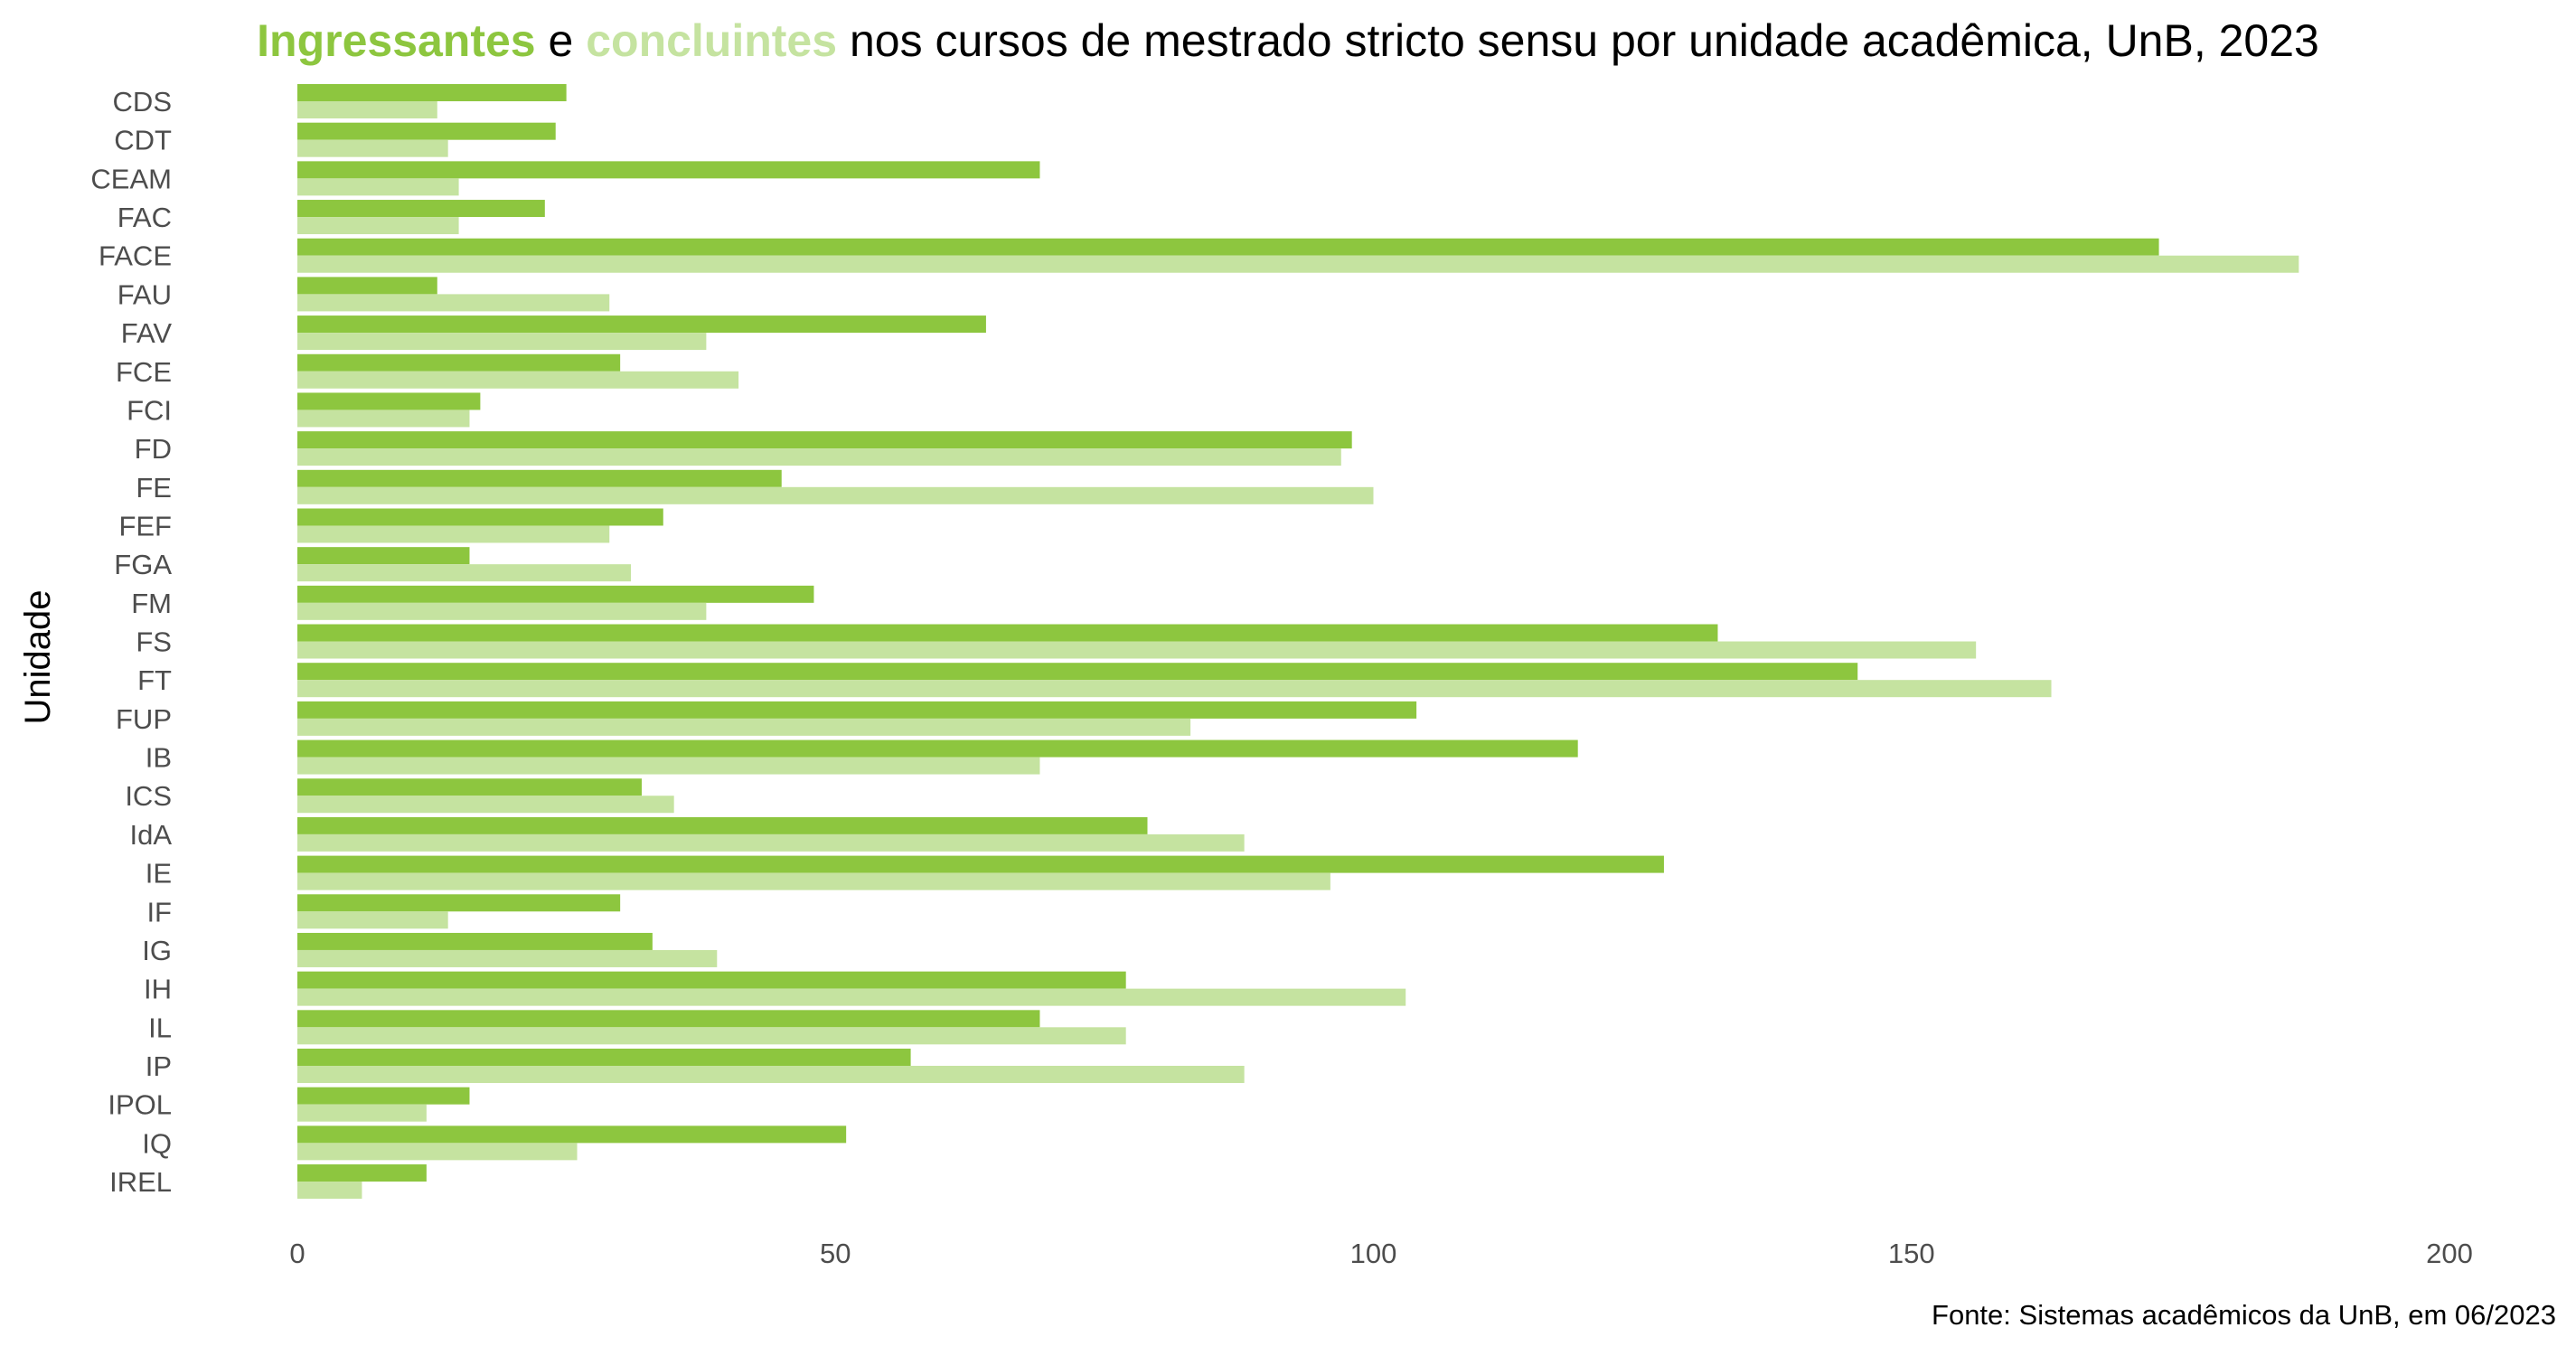  Describe the element at coordinates (136, 256) in the screenshot. I see `y-tick-face: FACE` at that location.